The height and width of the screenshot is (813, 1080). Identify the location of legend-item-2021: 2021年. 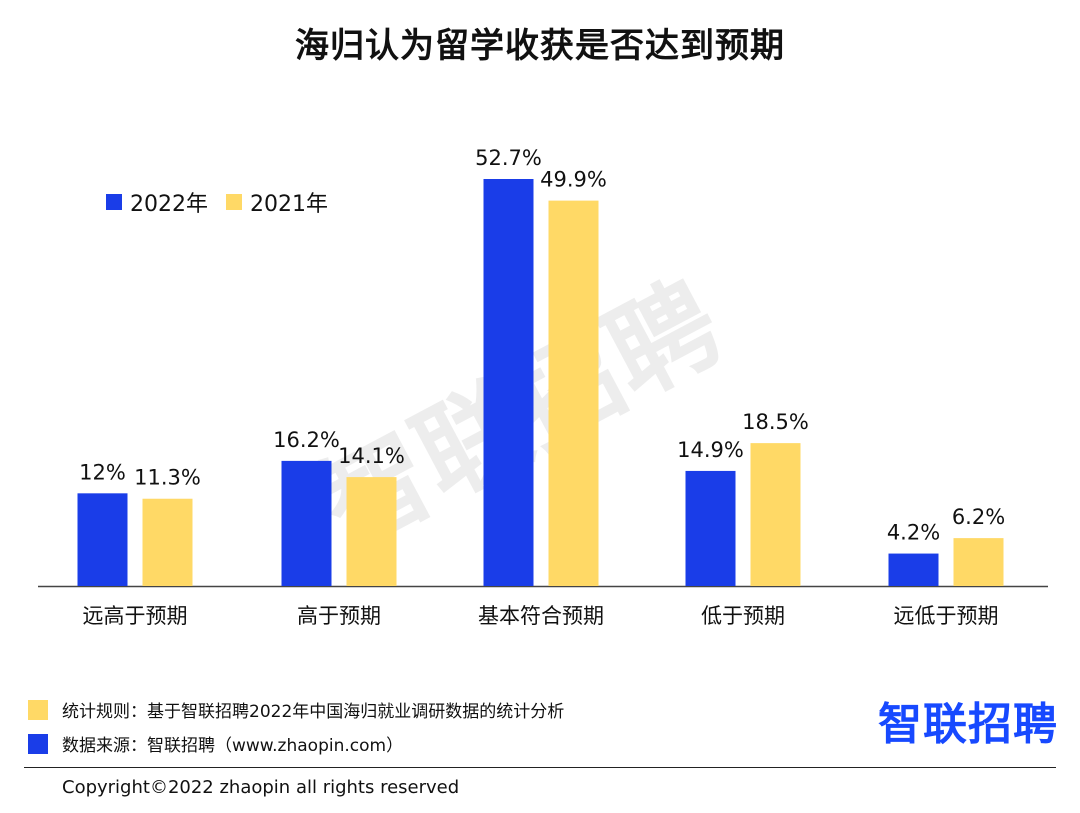
(277, 202).